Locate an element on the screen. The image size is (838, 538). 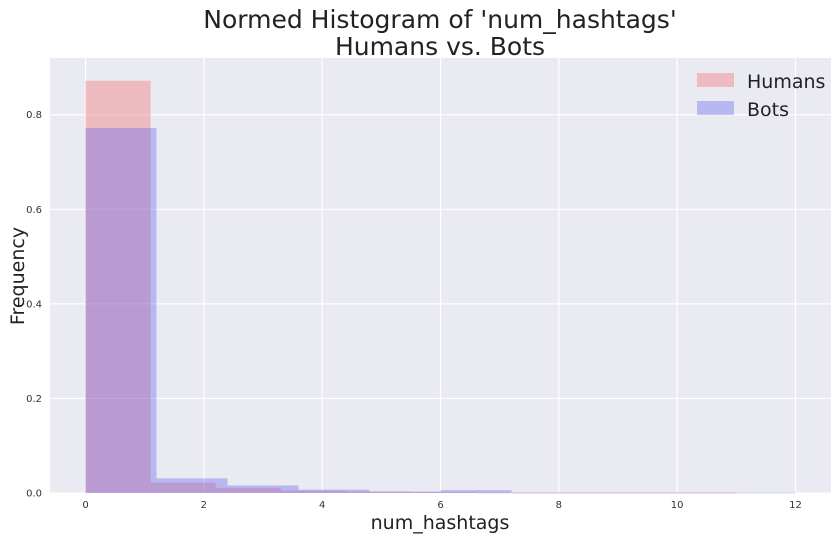
legend-label-bots: Bots is located at coordinates (768, 110).